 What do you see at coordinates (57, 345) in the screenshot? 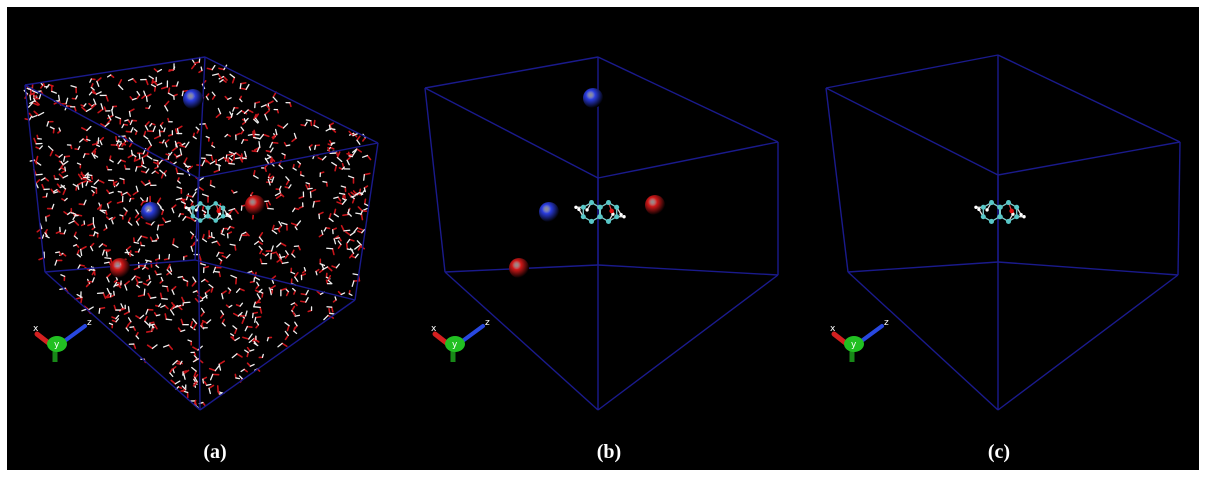
I see `y-axis-label: y` at bounding box center [57, 345].